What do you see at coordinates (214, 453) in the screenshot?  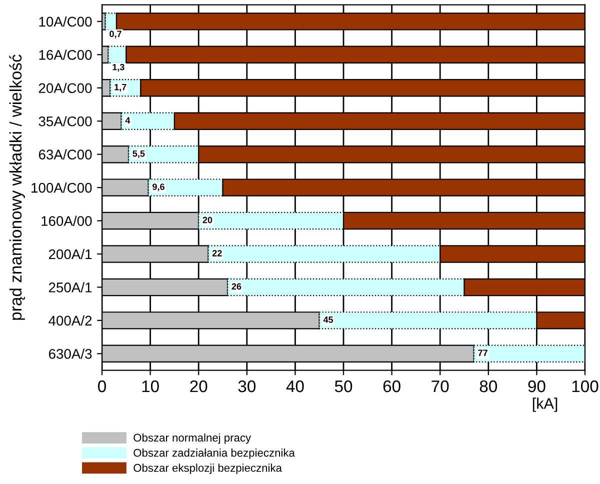 I see `legend-label: Obszar zadziałania bezpiecznika` at bounding box center [214, 453].